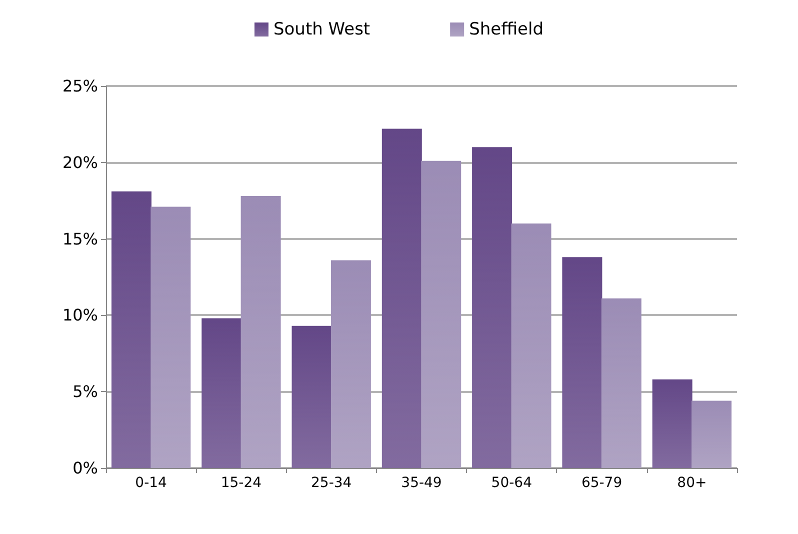 The height and width of the screenshot is (534, 798). Describe the element at coordinates (80, 162) in the screenshot. I see `y-tick-label: 20%` at that location.